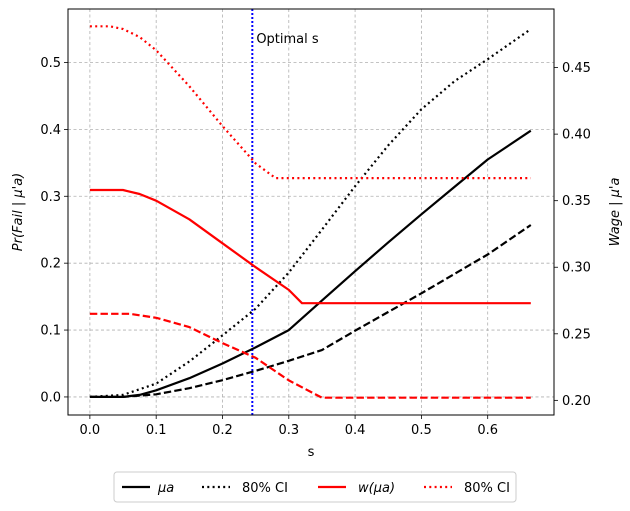 The height and width of the screenshot is (511, 630). I want to click on y-left-ticks: 0.0 0.1 0.2 0.3 0.4 0.5, so click(54, 230).